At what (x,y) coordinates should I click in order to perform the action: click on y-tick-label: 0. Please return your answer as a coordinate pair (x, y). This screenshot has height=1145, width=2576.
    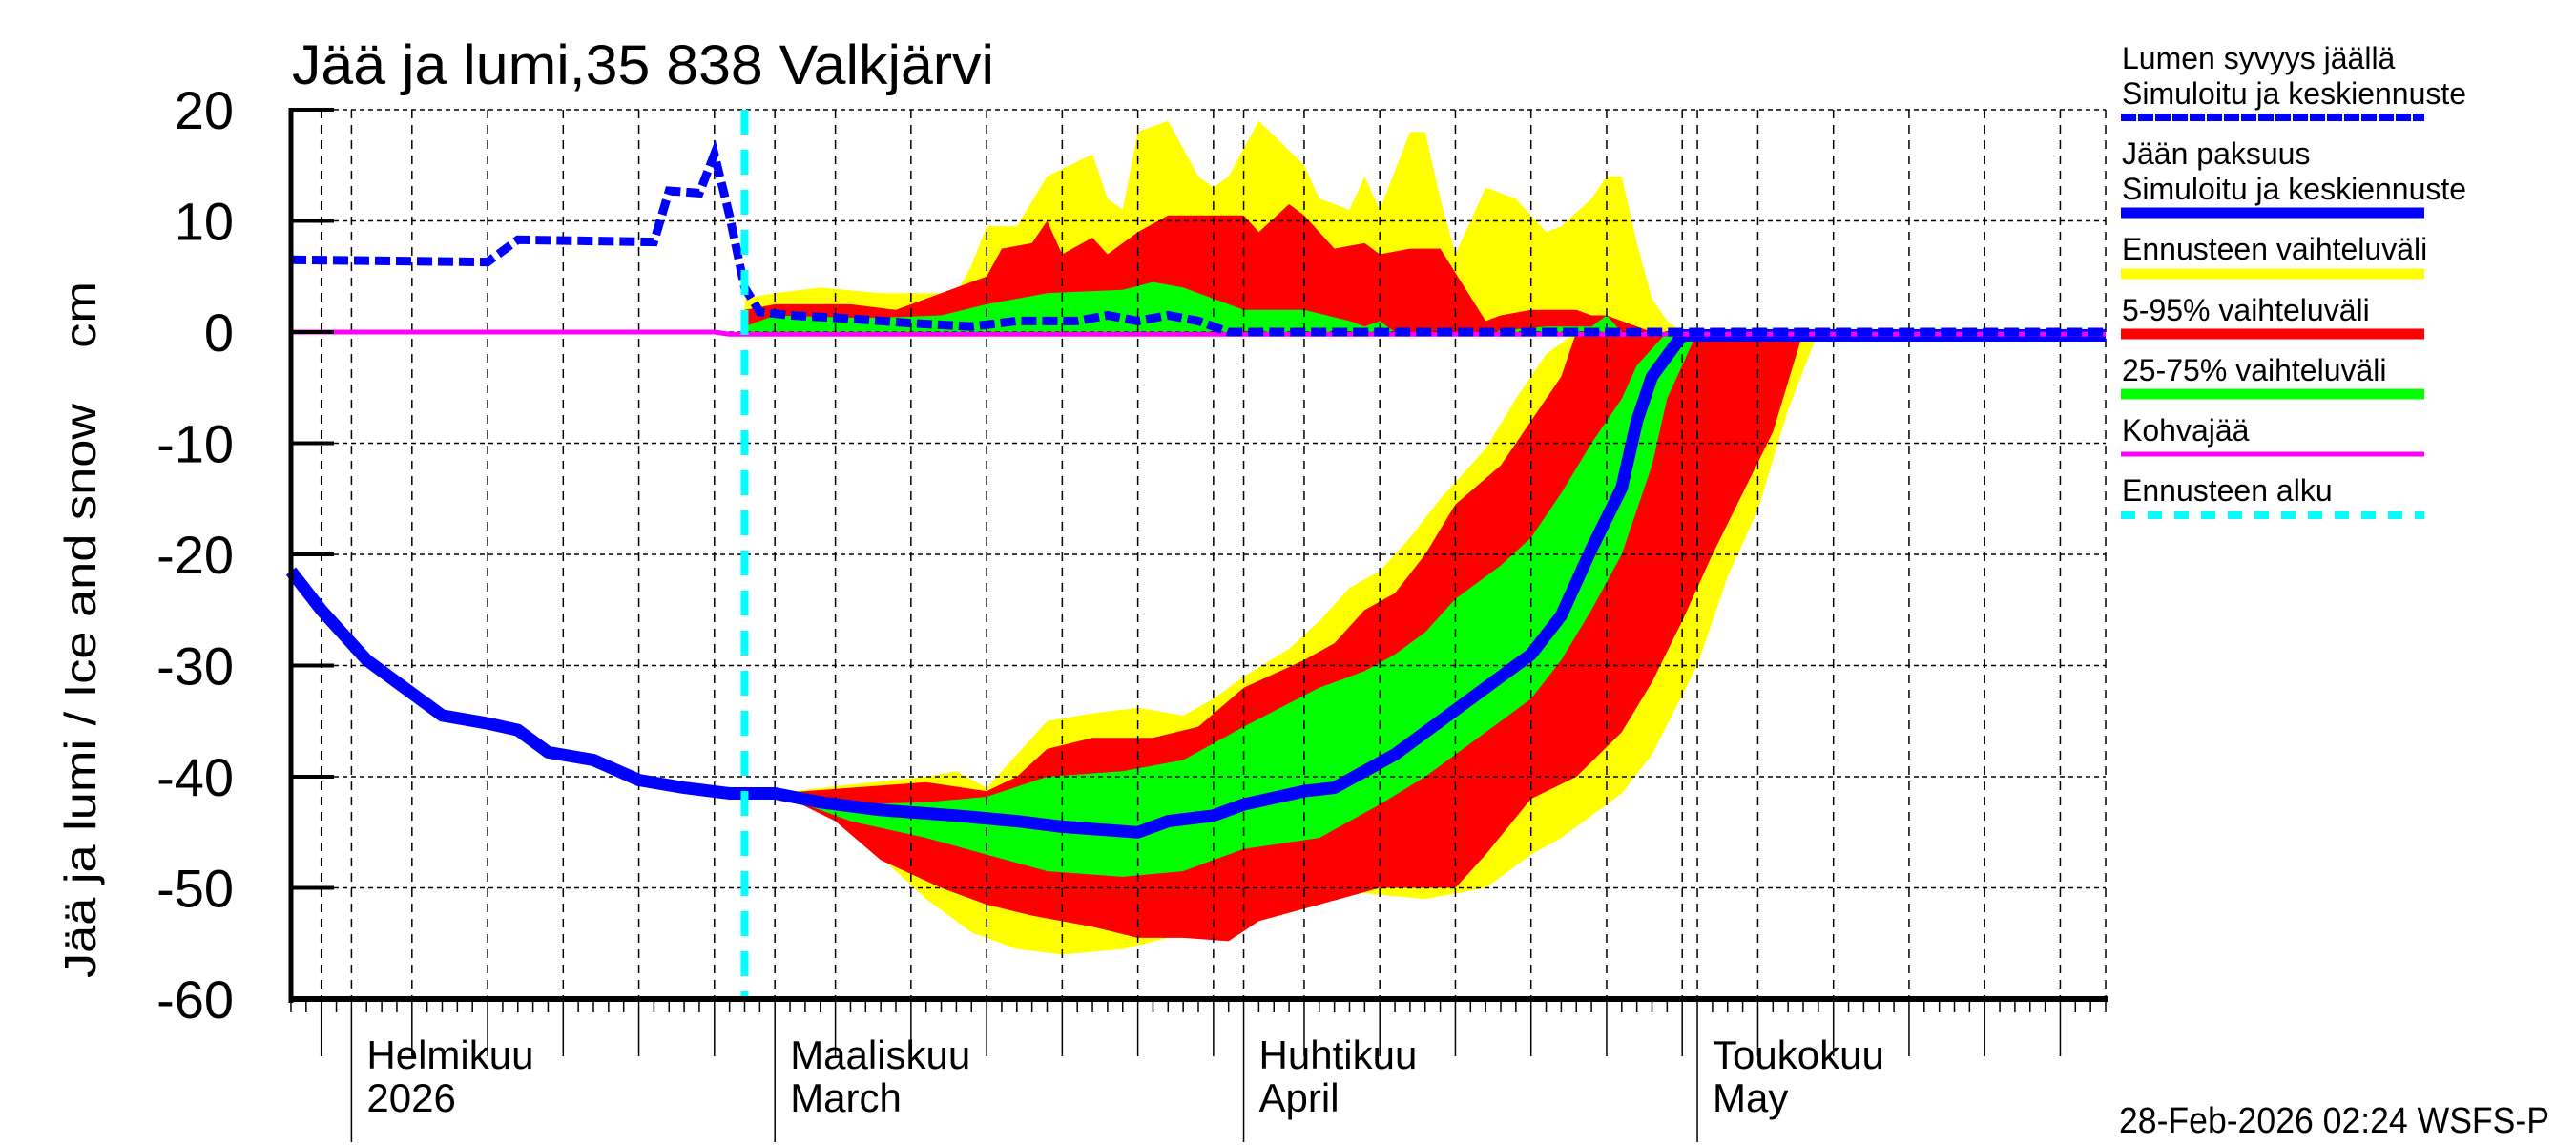
    Looking at the image, I should click on (219, 332).